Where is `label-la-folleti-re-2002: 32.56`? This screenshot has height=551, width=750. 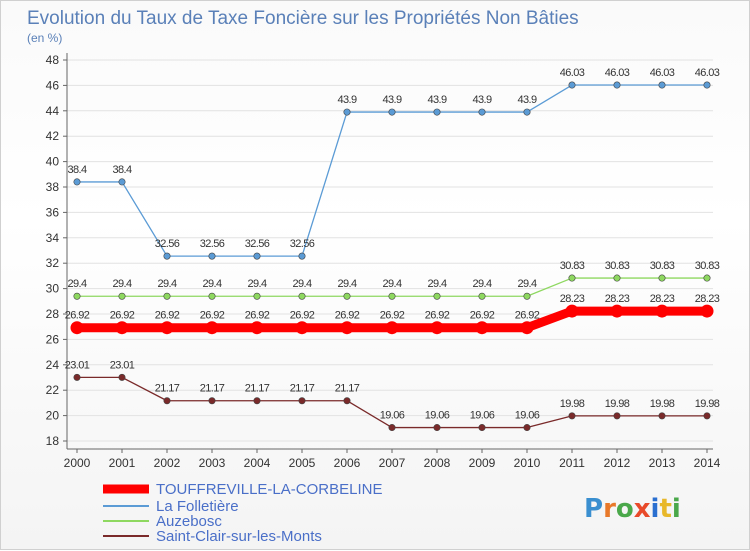
label-la-folleti-re-2002: 32.56 is located at coordinates (167, 244).